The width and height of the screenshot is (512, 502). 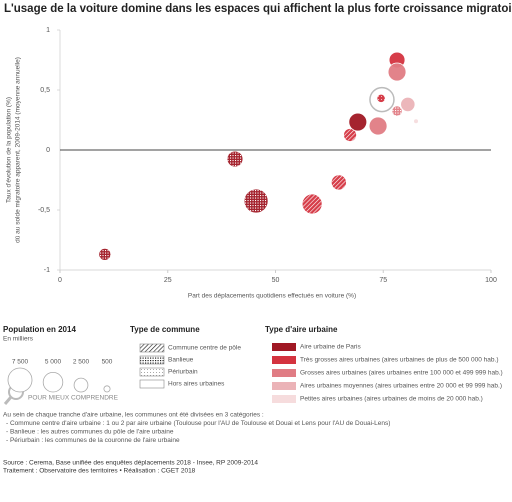 I want to click on commune-legend-label: Périurbain, so click(x=183, y=372).